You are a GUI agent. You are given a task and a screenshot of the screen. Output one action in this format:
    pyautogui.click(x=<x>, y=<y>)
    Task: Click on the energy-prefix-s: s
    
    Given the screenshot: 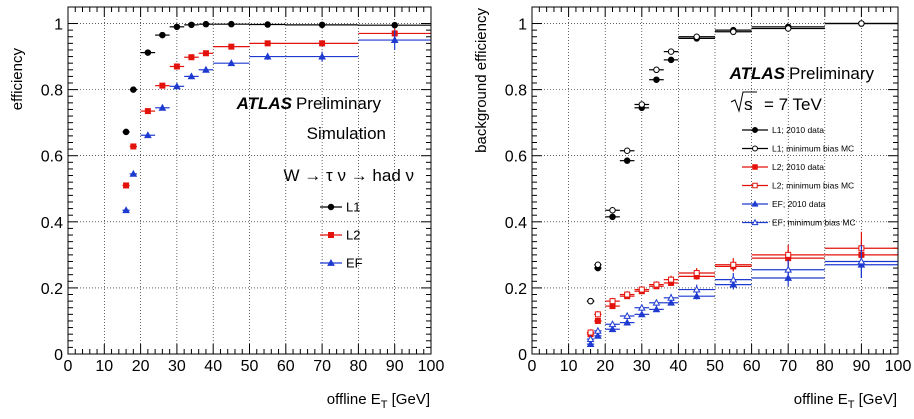 What is the action you would take?
    pyautogui.click(x=748, y=104)
    